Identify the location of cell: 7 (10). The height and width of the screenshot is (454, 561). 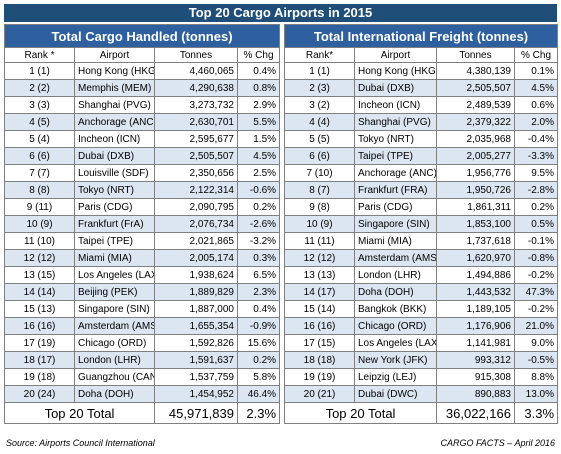
(319, 173).